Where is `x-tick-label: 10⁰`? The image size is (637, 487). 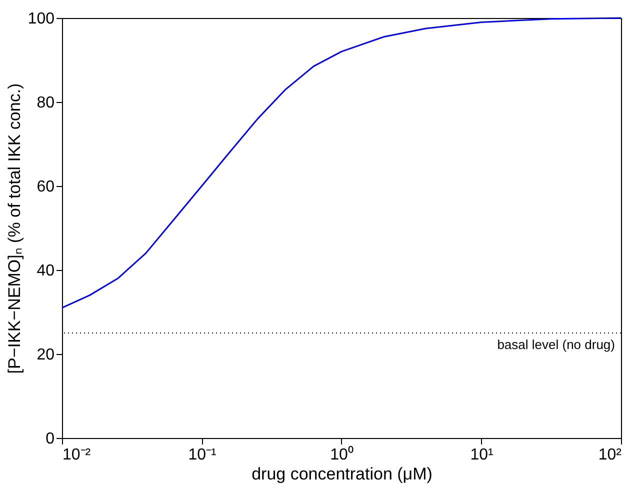
x-tick-label: 10⁰ is located at coordinates (342, 455).